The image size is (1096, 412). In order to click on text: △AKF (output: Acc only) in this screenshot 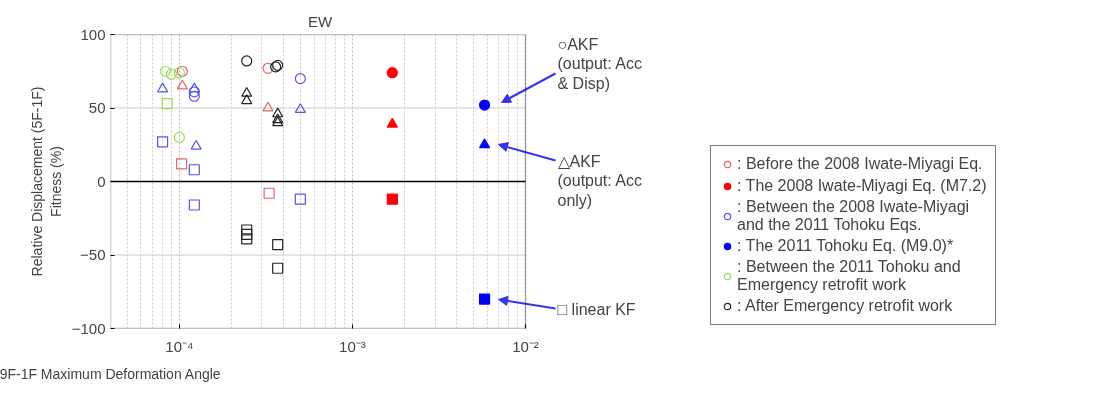, I will do `click(599, 180)`.